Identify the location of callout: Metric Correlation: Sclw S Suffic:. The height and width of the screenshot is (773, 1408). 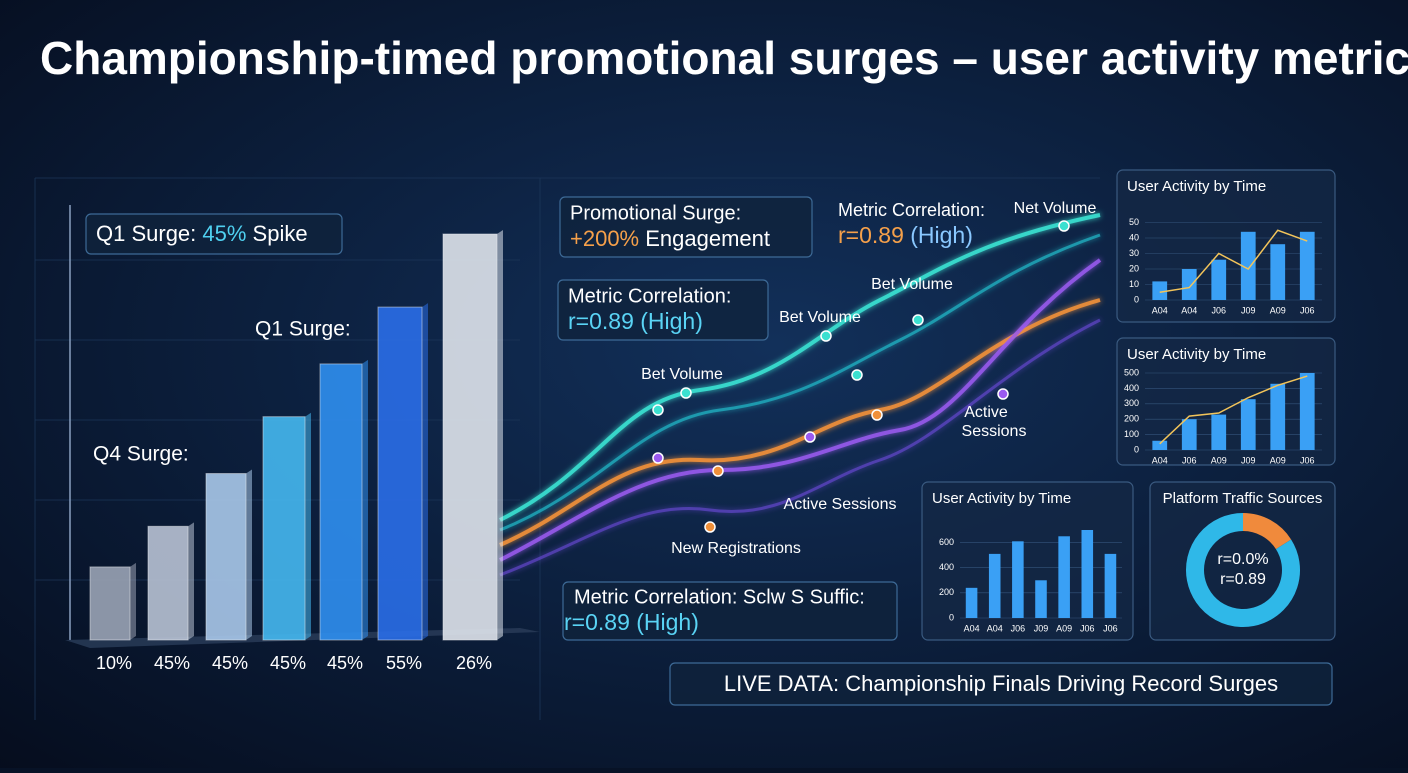
(719, 597).